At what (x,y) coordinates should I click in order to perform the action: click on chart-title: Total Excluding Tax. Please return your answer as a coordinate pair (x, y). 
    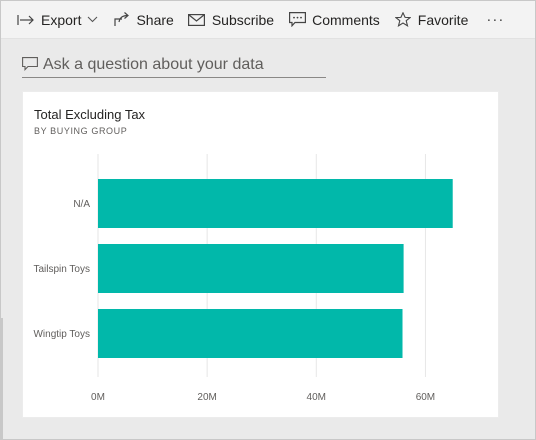
    Looking at the image, I should click on (90, 114).